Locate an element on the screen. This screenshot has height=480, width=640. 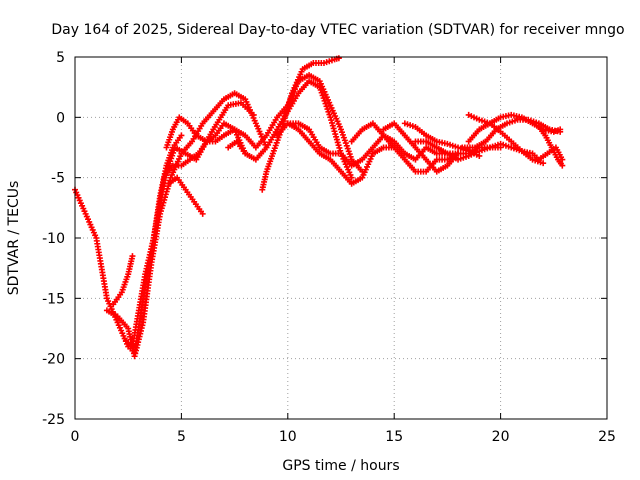
y-tick-label: 5 is located at coordinates (60, 58).